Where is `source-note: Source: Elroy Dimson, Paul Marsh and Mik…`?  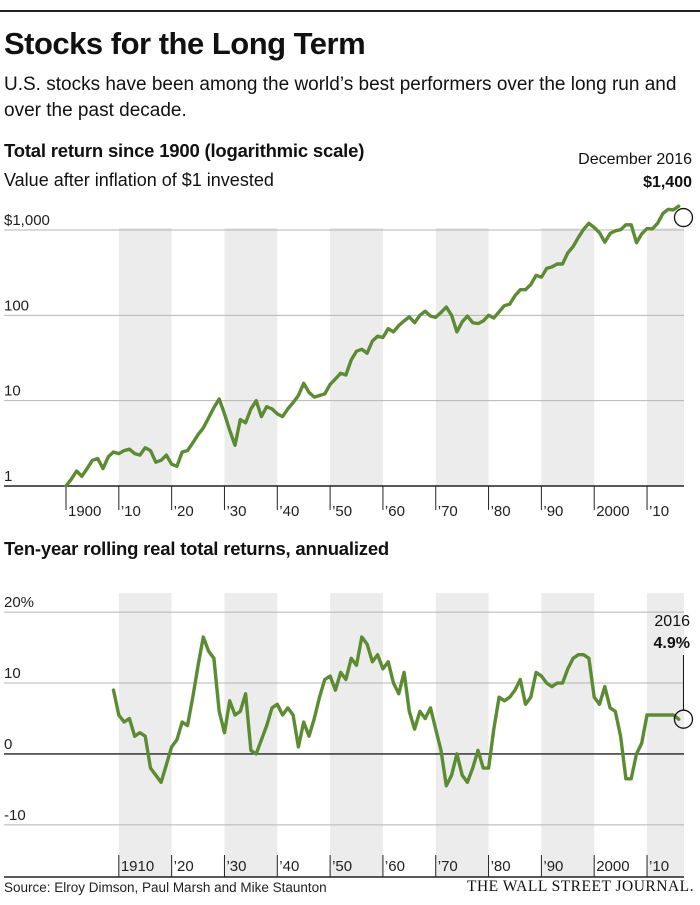 source-note: Source: Elroy Dimson, Paul Marsh and Mik… is located at coordinates (165, 887).